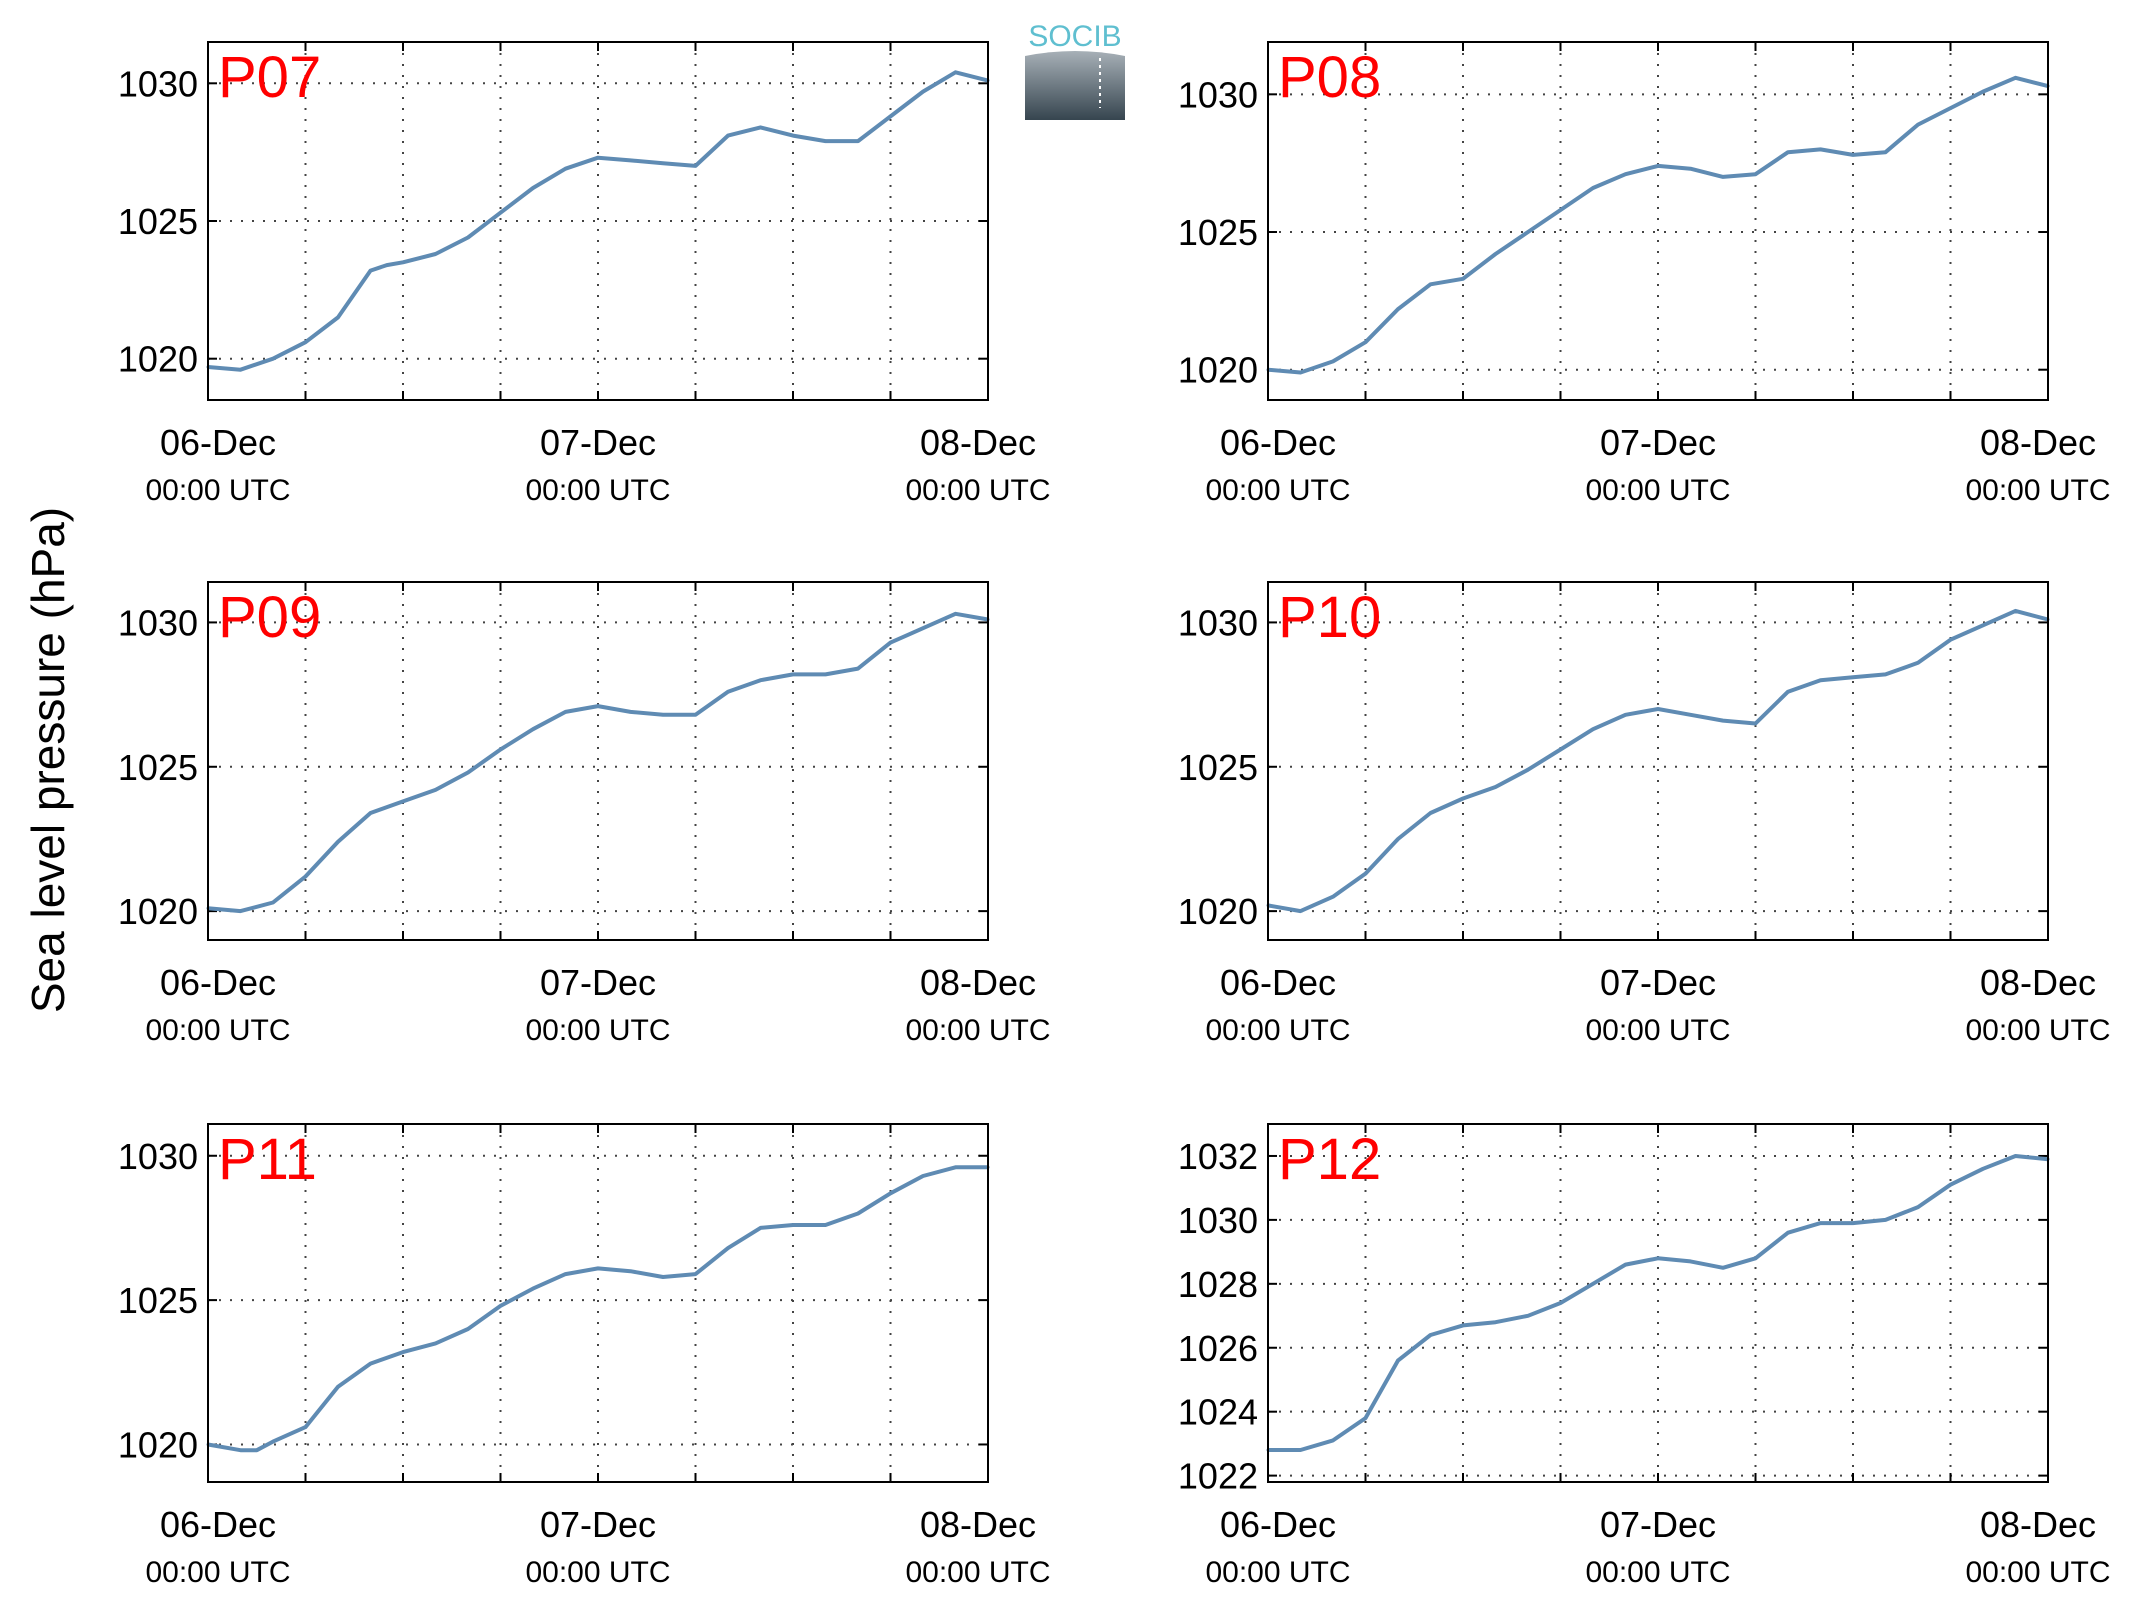  Describe the element at coordinates (1218, 1412) in the screenshot. I see `y-tick-label: 1024` at that location.